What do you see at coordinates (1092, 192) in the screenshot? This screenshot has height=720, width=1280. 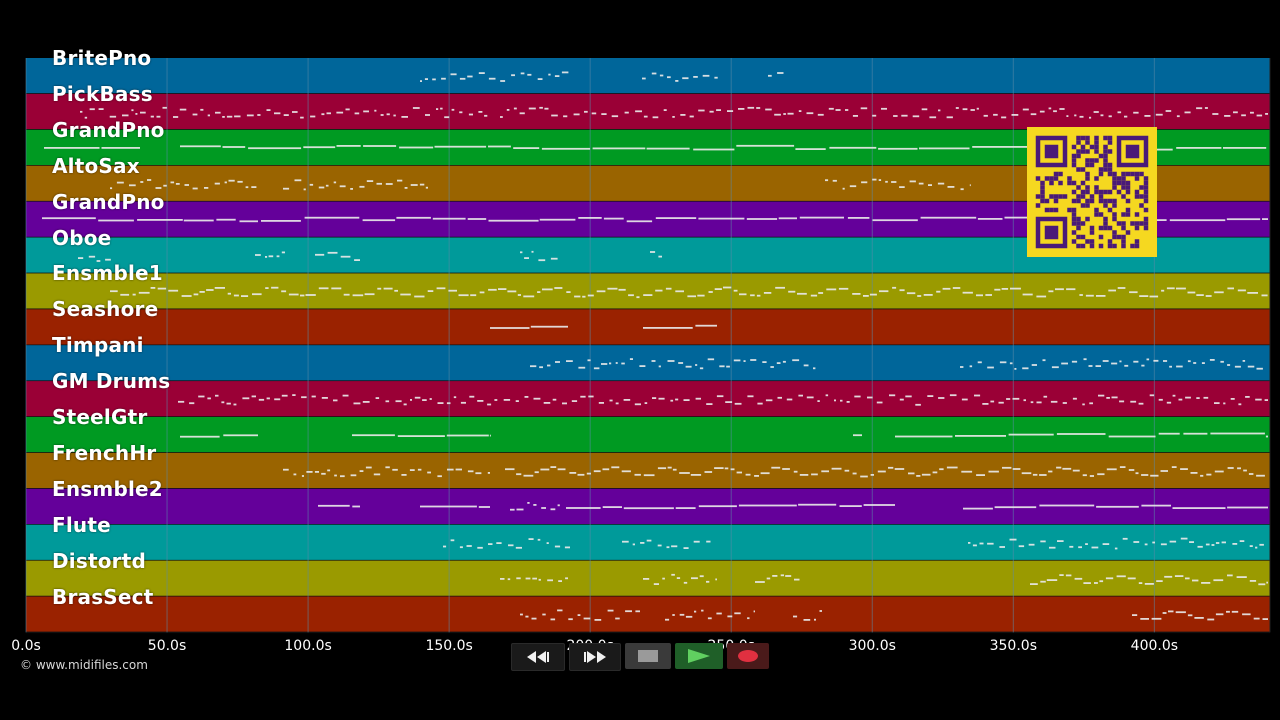 I see `qr-code` at bounding box center [1092, 192].